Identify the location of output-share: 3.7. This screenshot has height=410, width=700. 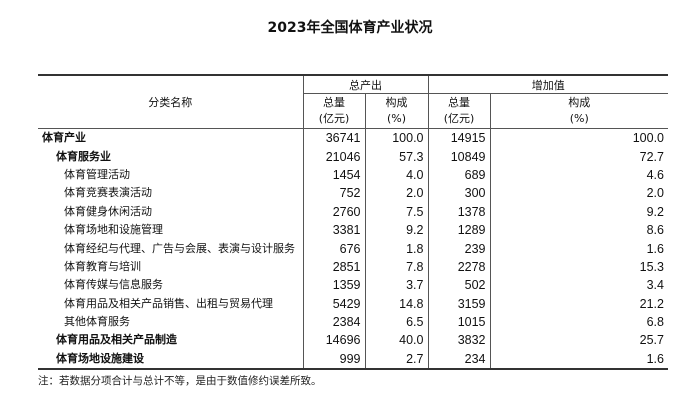
(396, 285).